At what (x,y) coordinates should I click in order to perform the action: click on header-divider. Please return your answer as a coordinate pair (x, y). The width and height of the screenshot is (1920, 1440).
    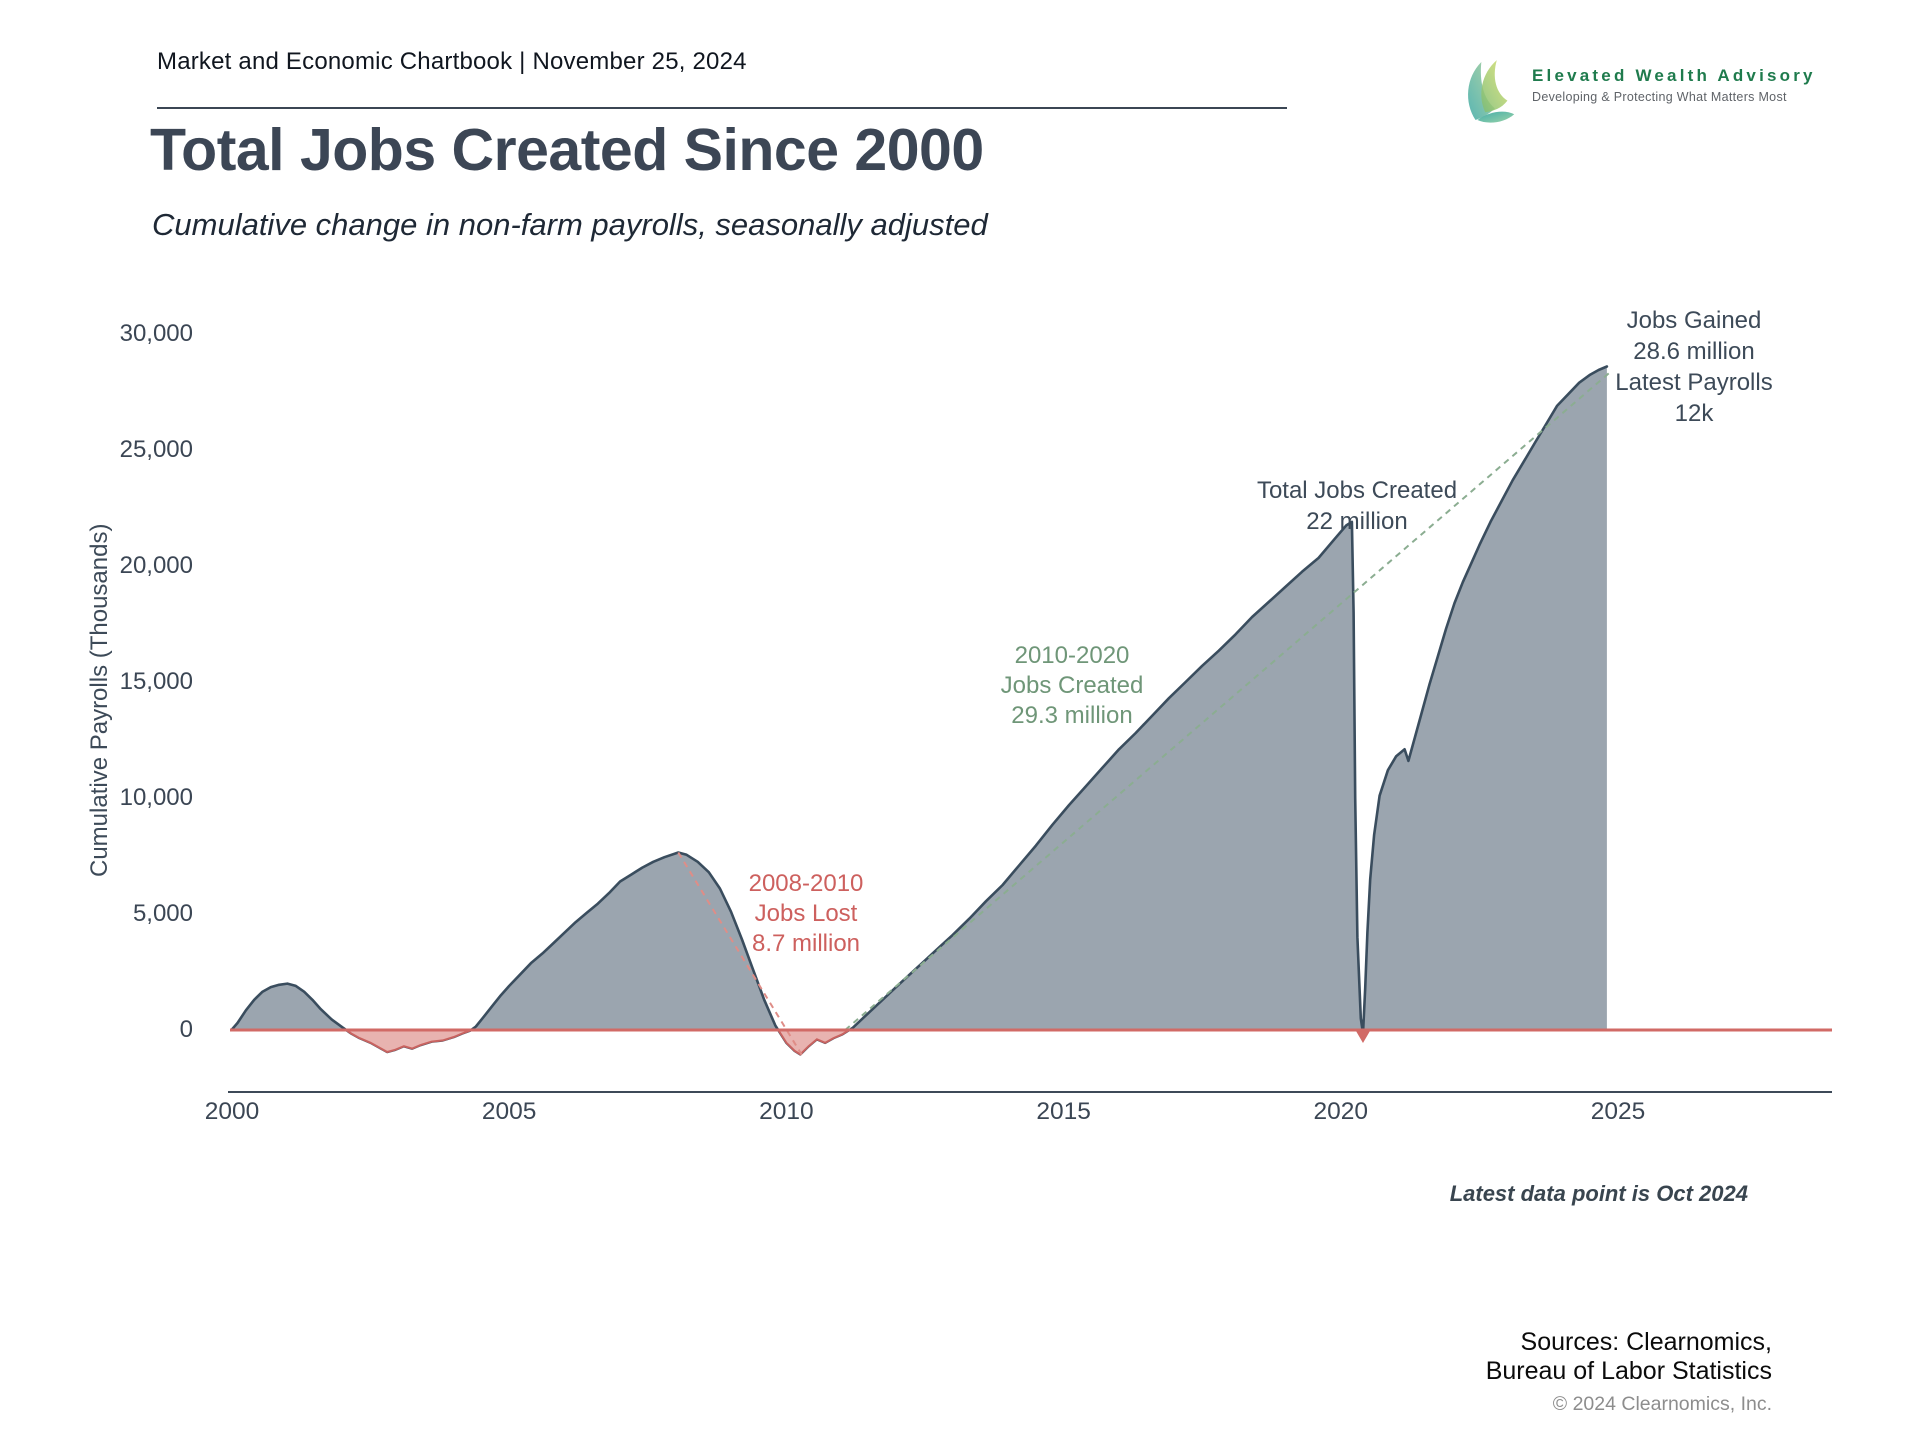
    Looking at the image, I should click on (722, 108).